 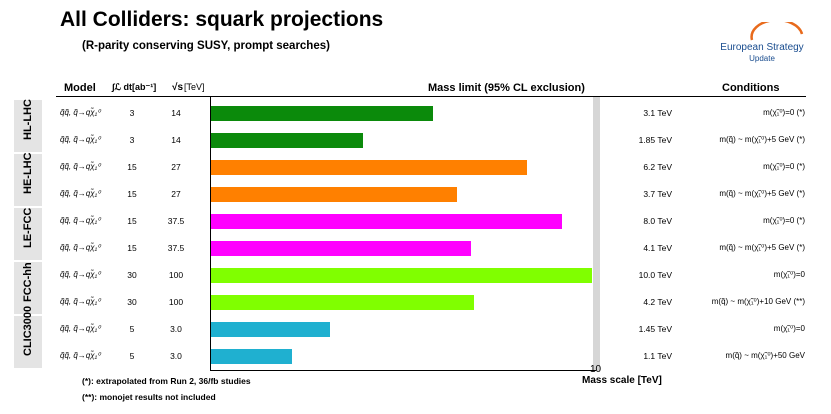 What do you see at coordinates (80, 88) in the screenshot?
I see `model-header: Model` at bounding box center [80, 88].